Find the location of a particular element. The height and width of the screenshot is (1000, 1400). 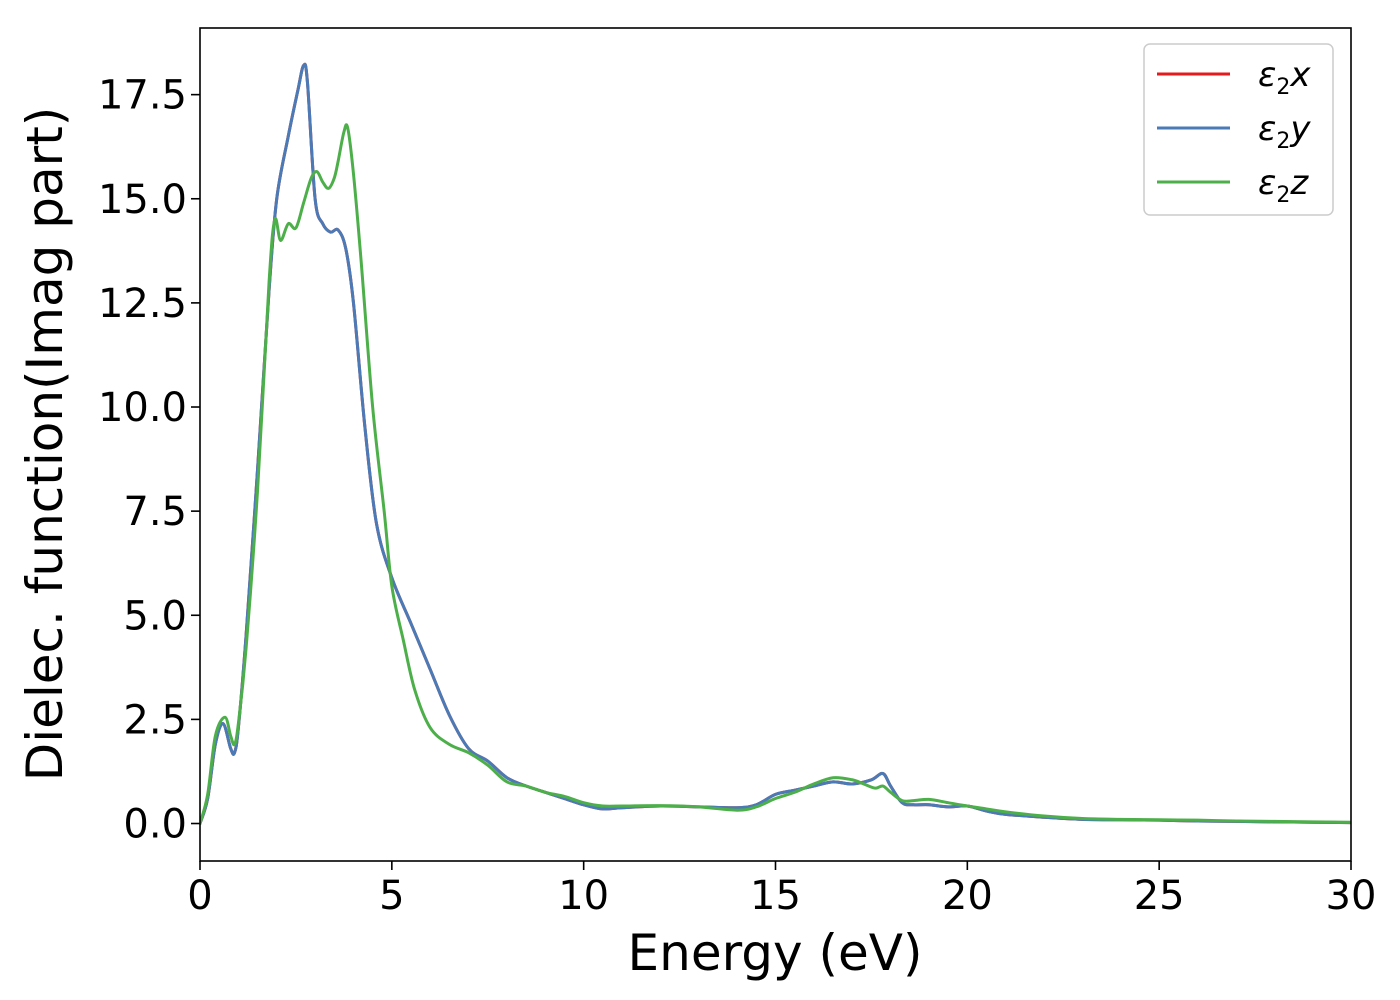

x-tick-label: 25 is located at coordinates (1159, 896).